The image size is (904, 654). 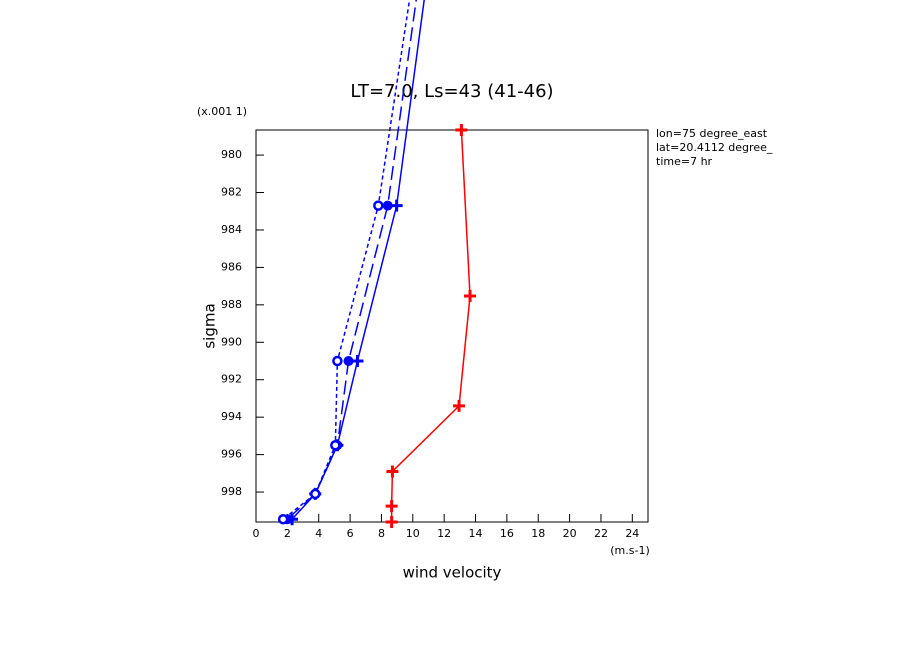 I want to click on y-tick-label: 996, so click(x=231, y=454).